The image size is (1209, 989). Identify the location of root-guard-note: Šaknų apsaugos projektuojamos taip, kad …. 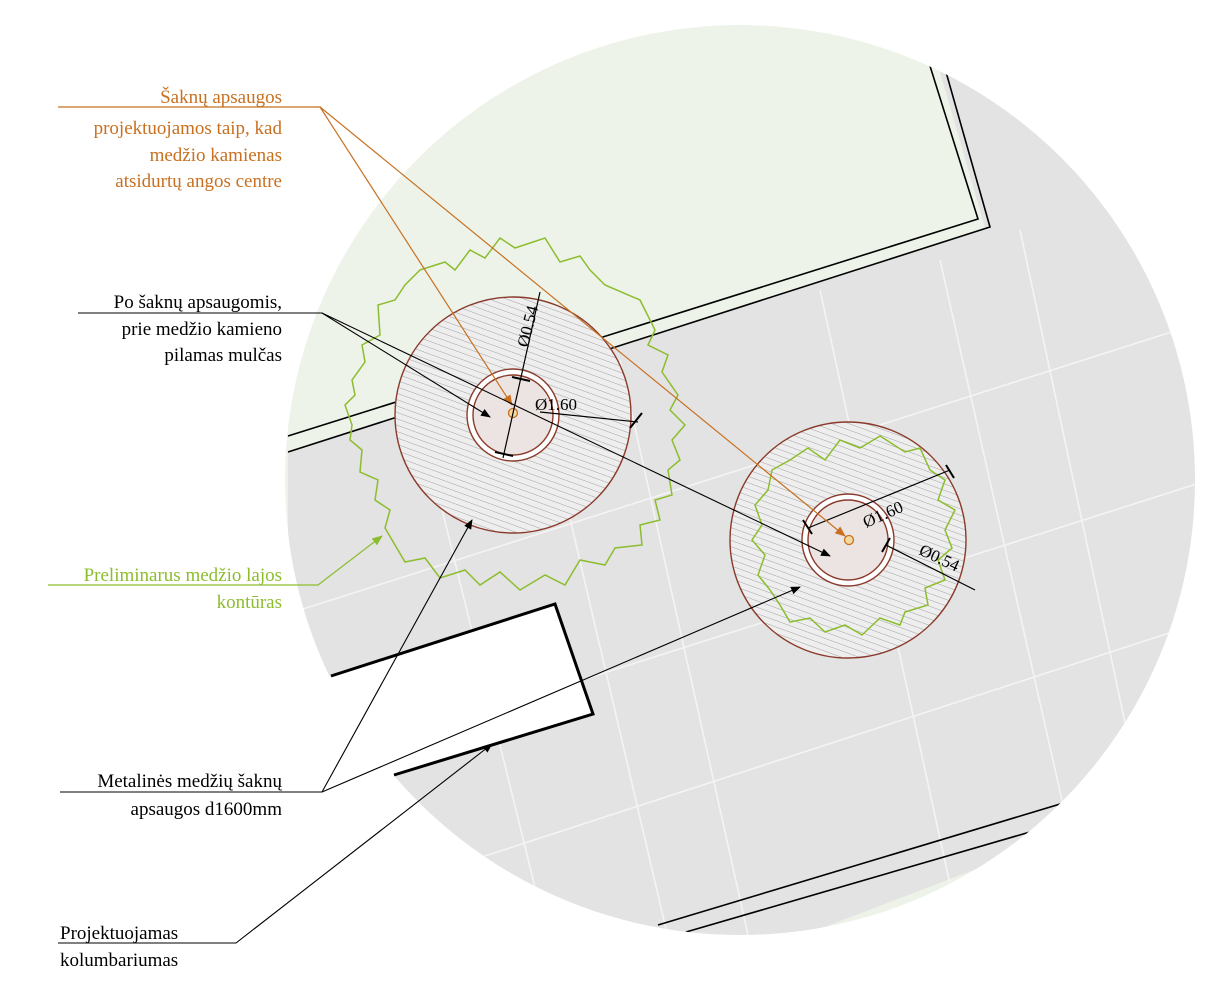
(188, 139).